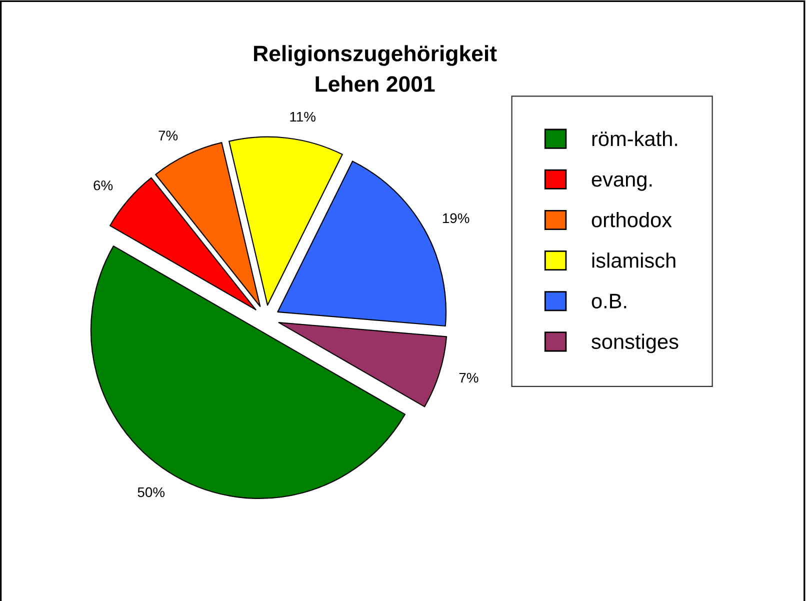  What do you see at coordinates (103, 185) in the screenshot?
I see `data-label: 6%` at bounding box center [103, 185].